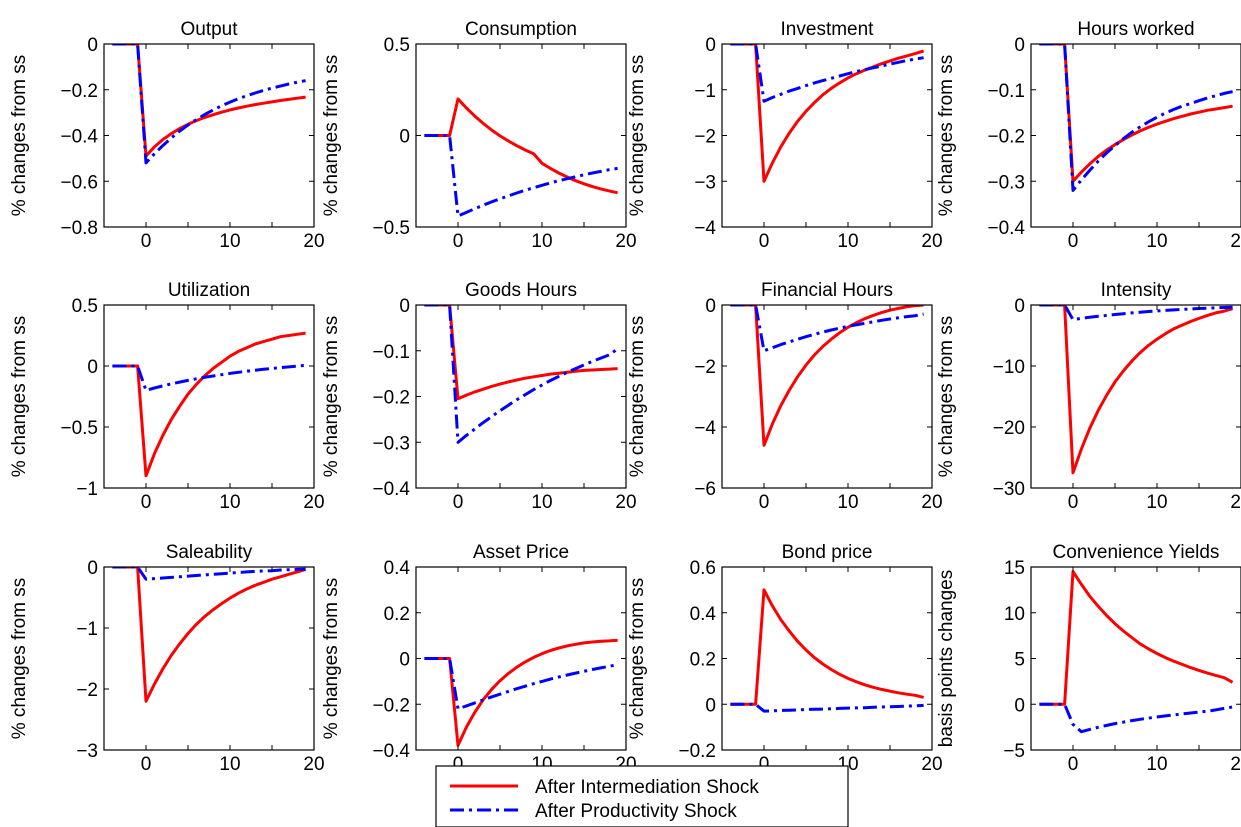 Image resolution: width=1241 pixels, height=827 pixels. What do you see at coordinates (1135, 29) in the screenshot?
I see `subplot-title: Hours worked` at bounding box center [1135, 29].